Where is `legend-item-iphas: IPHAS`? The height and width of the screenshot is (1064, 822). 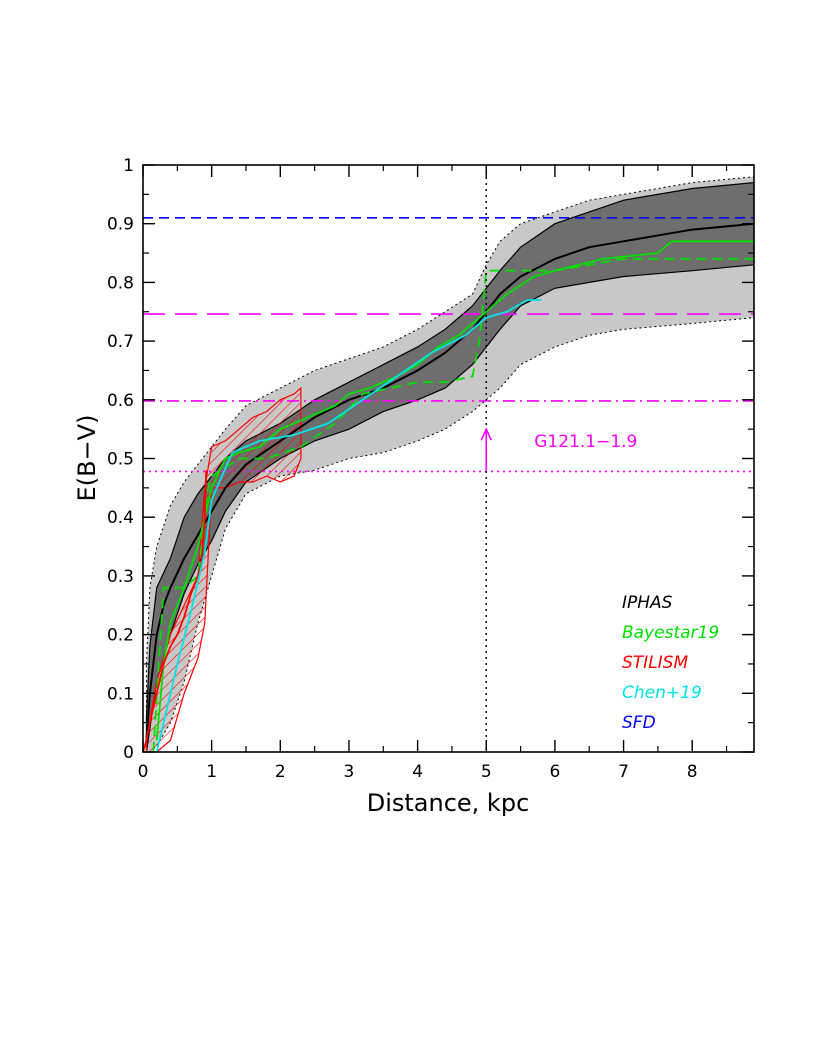 legend-item-iphas: IPHAS is located at coordinates (647, 603).